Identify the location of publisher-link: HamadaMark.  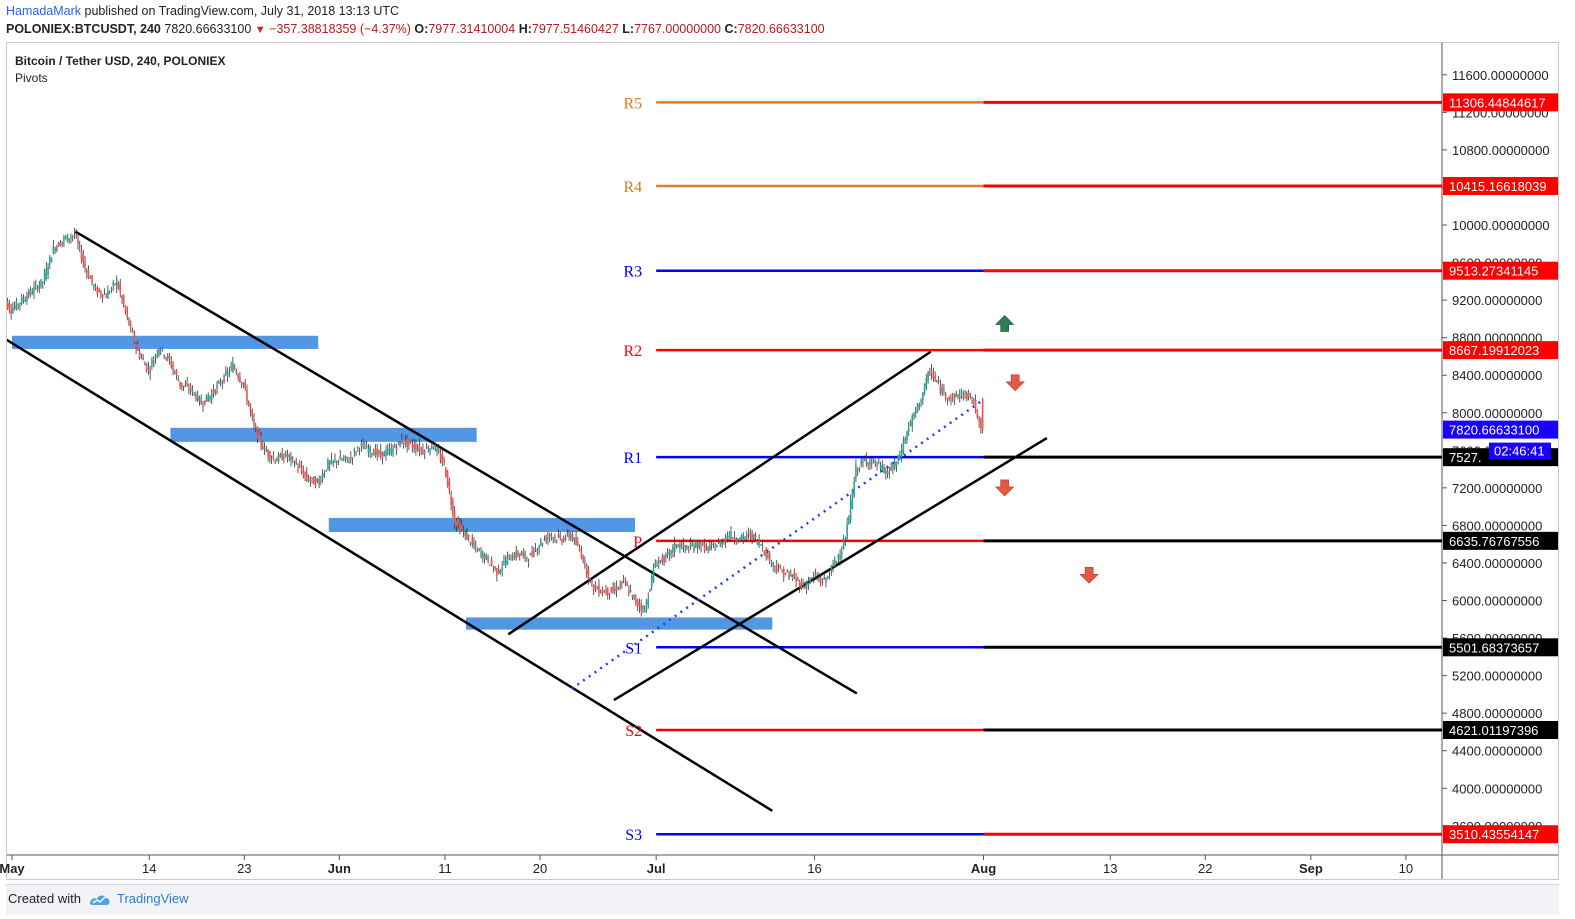
(44, 11).